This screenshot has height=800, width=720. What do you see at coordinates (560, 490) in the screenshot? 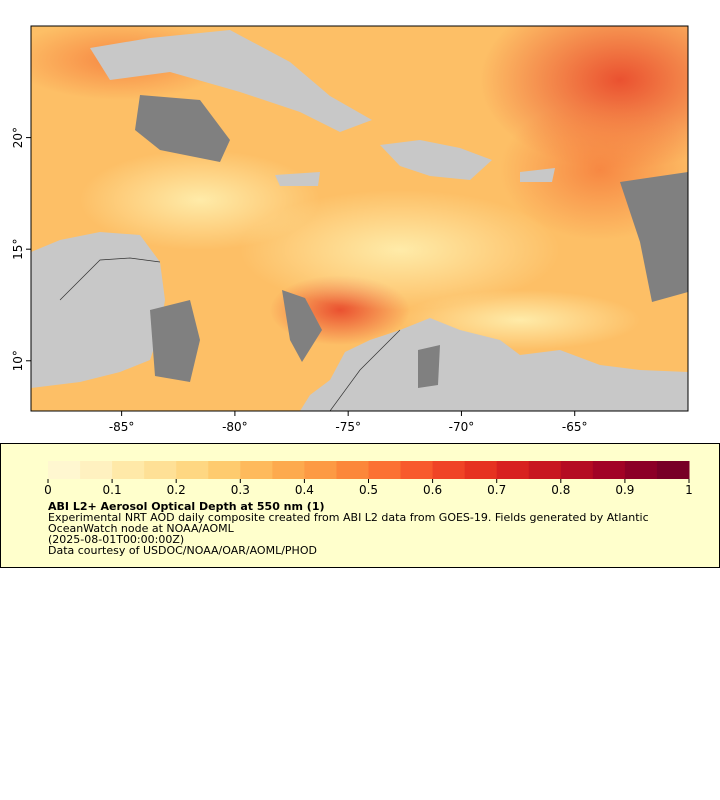
I see `colorbar-tick-label: 0.8` at bounding box center [560, 490].